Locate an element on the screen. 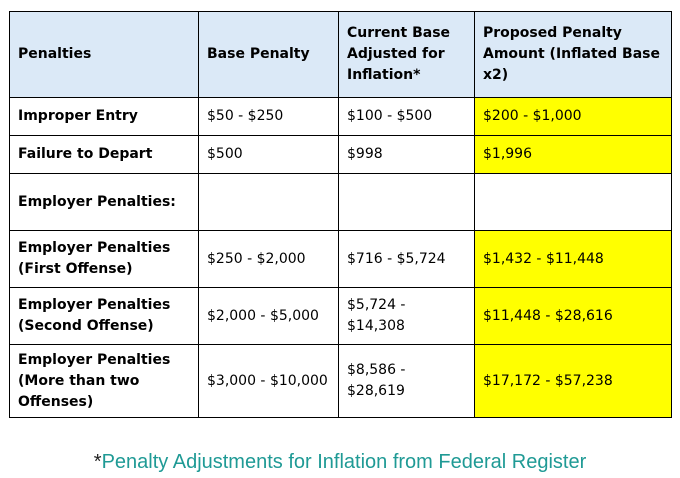 This screenshot has height=478, width=680. header-penalties: Penalties is located at coordinates (104, 54).